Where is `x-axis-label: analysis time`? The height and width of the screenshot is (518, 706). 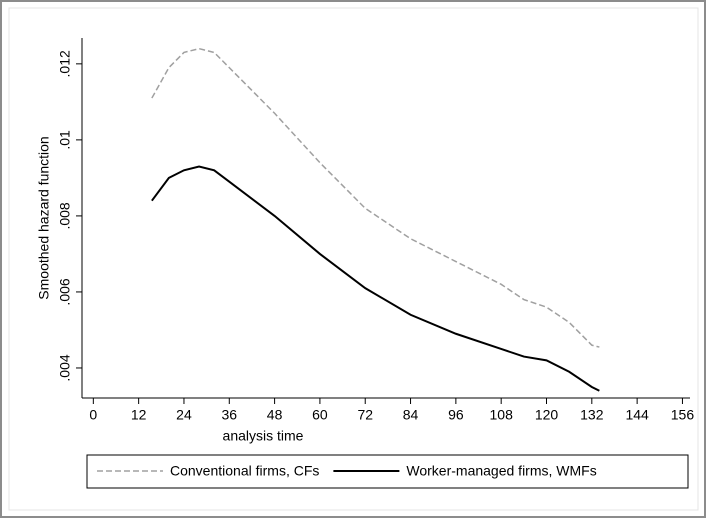
x-axis-label: analysis time is located at coordinates (263, 436).